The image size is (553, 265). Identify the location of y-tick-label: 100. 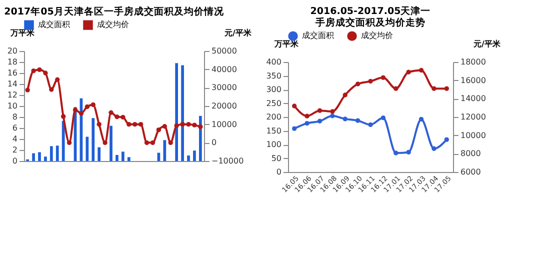
(274, 144).